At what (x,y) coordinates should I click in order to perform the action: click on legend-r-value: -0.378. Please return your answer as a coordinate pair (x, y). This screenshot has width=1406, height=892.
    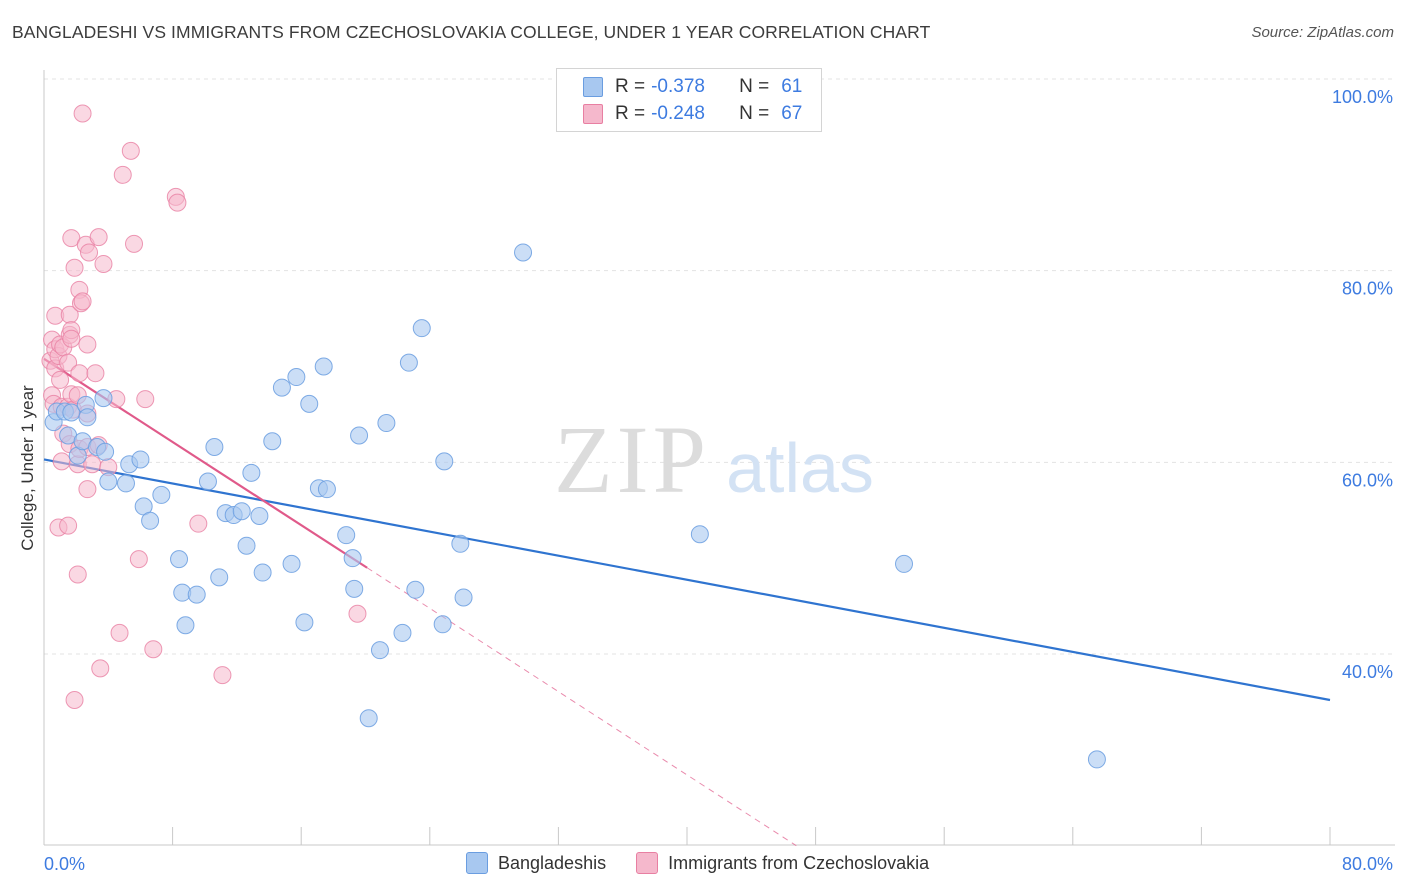
    Looking at the image, I should click on (678, 86).